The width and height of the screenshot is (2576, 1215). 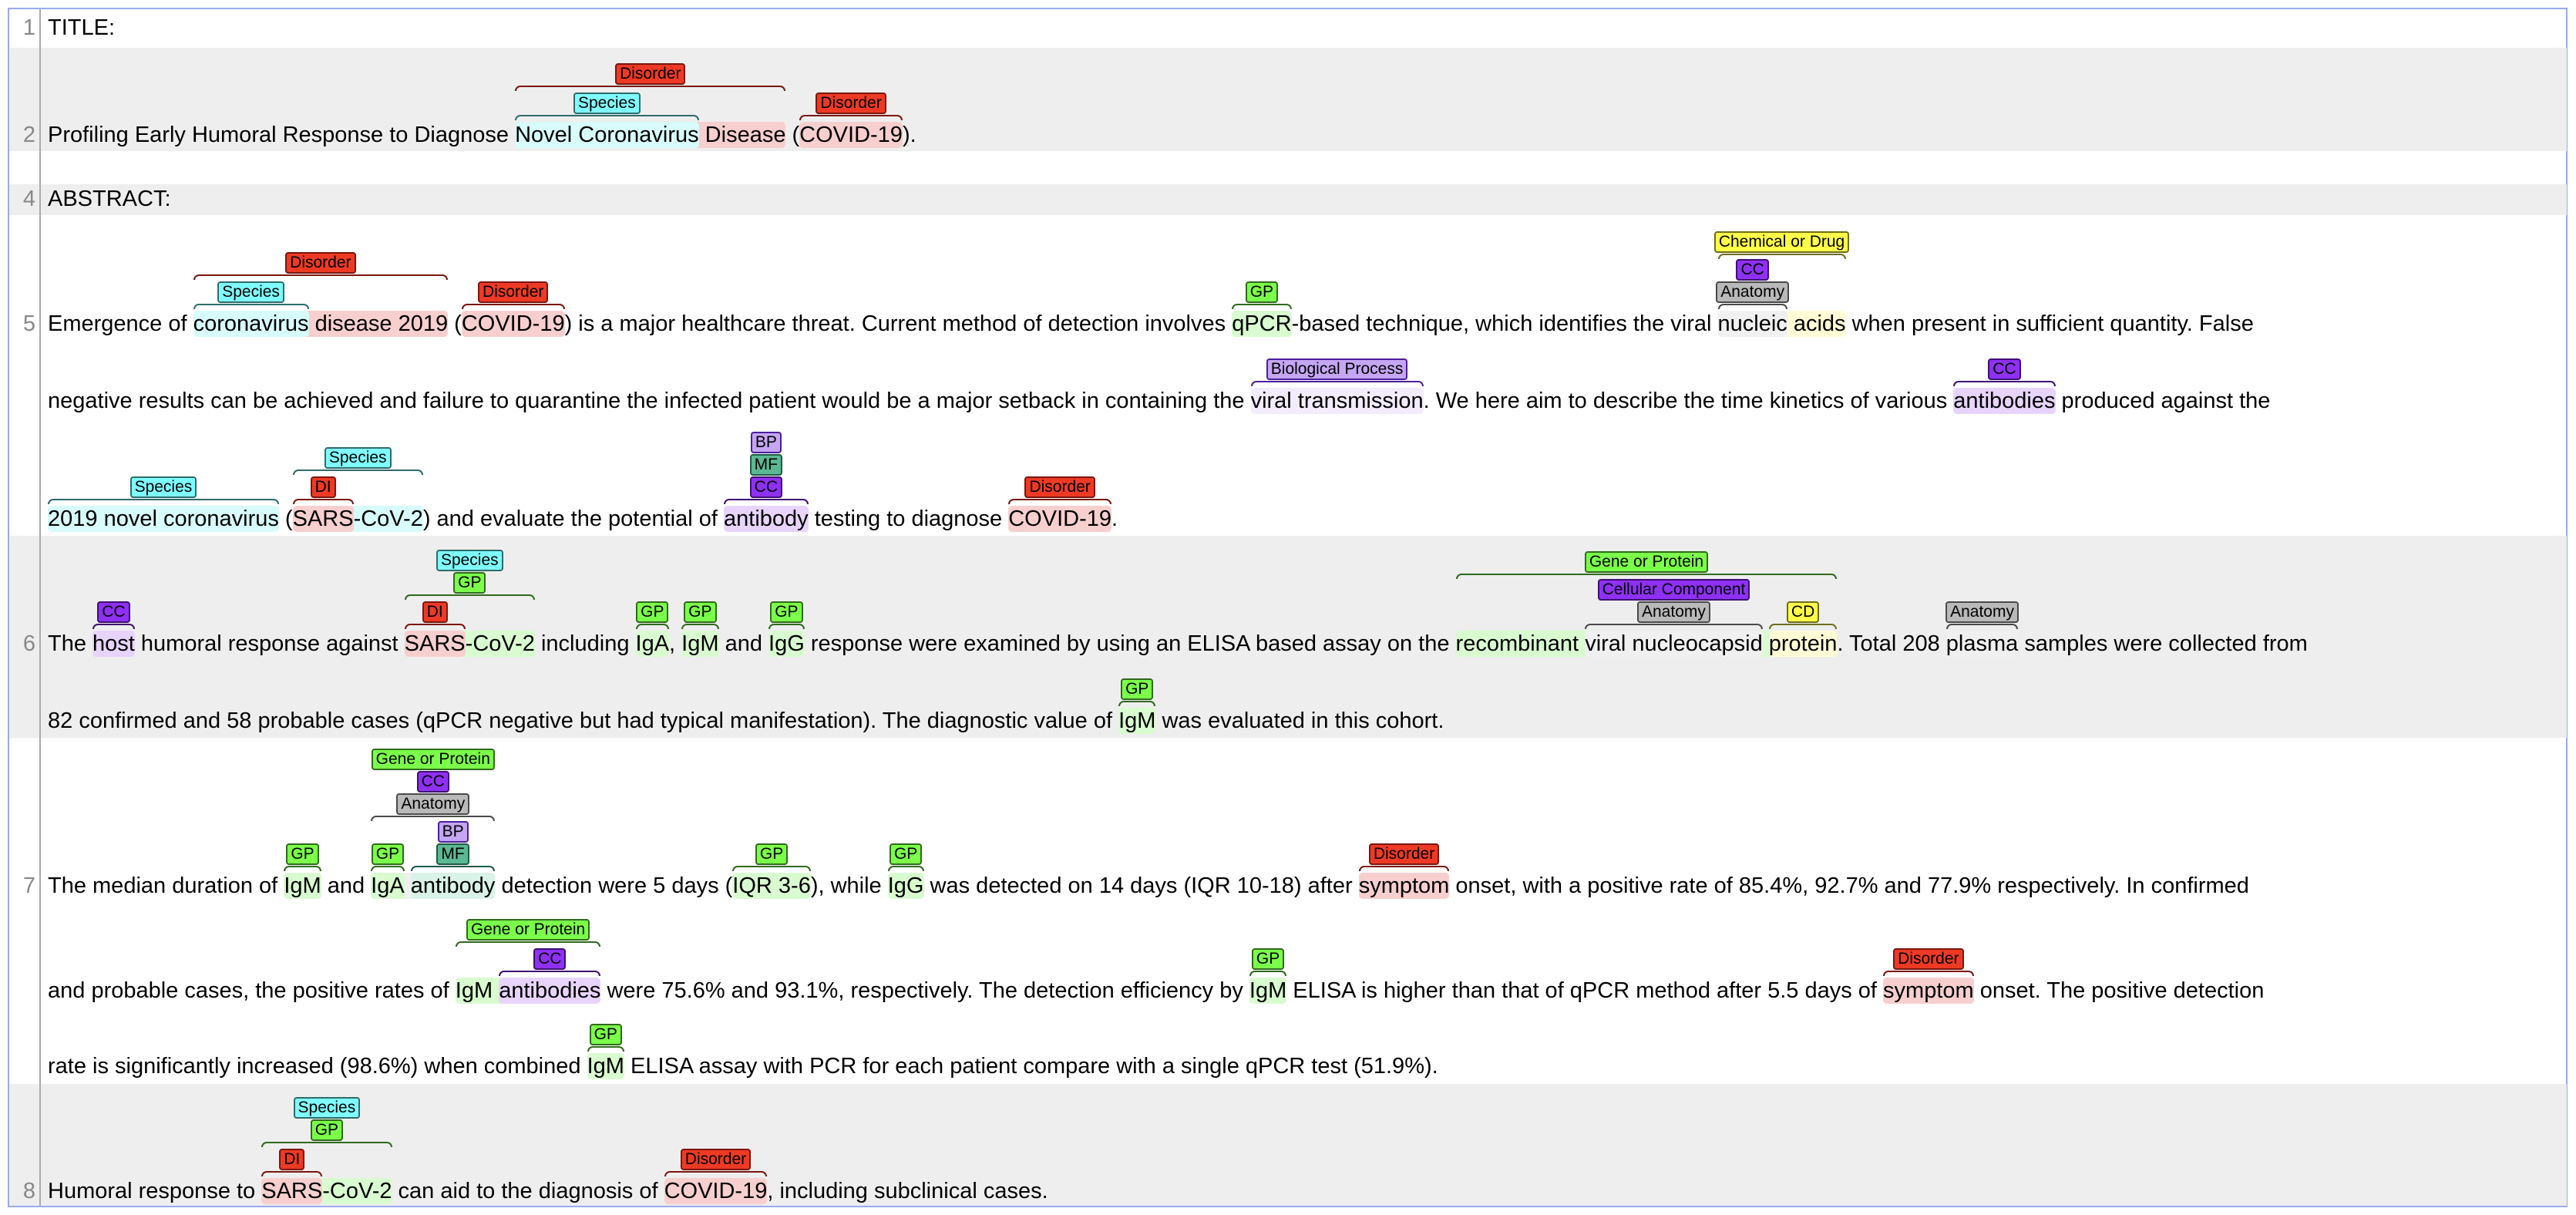 I want to click on entity-span: nucleic Anatomy CC, so click(x=1753, y=298).